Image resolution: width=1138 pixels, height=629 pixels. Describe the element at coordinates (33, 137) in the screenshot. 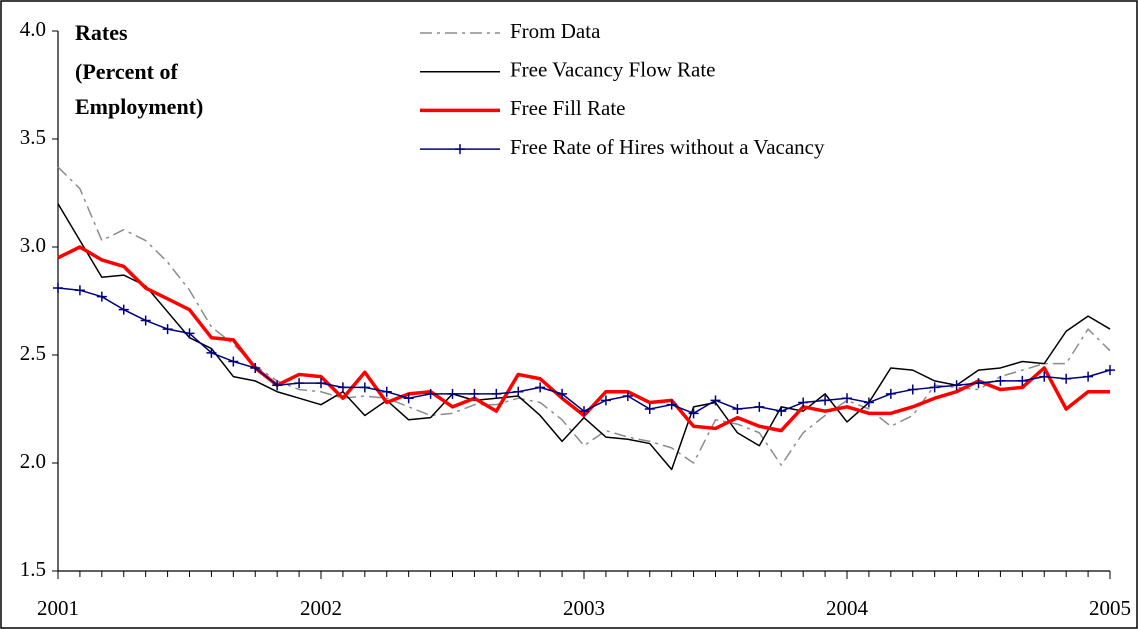

I see `y-tick-label: 3.5` at that location.